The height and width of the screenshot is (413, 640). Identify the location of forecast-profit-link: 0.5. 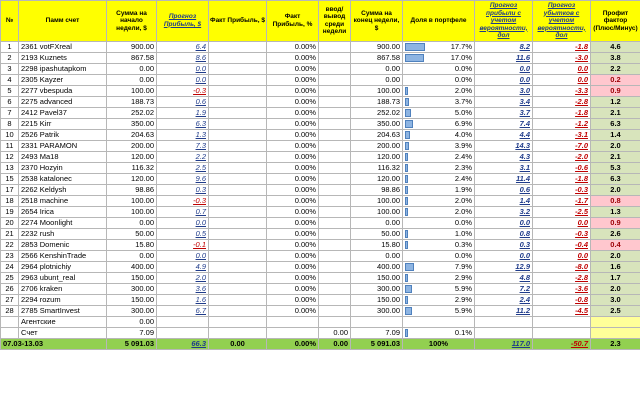
(182, 233).